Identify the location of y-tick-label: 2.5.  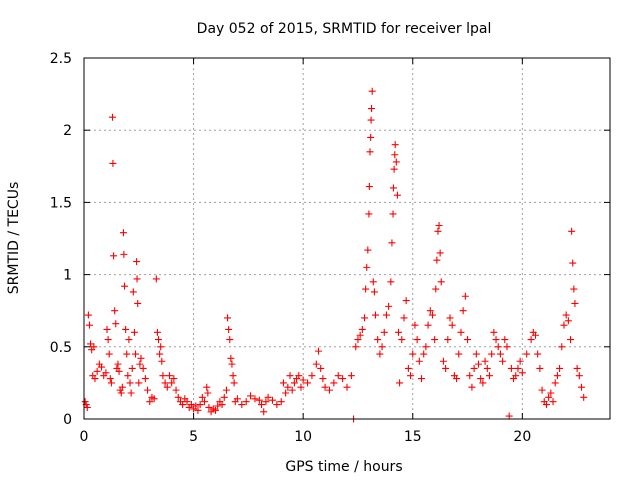
(61, 59).